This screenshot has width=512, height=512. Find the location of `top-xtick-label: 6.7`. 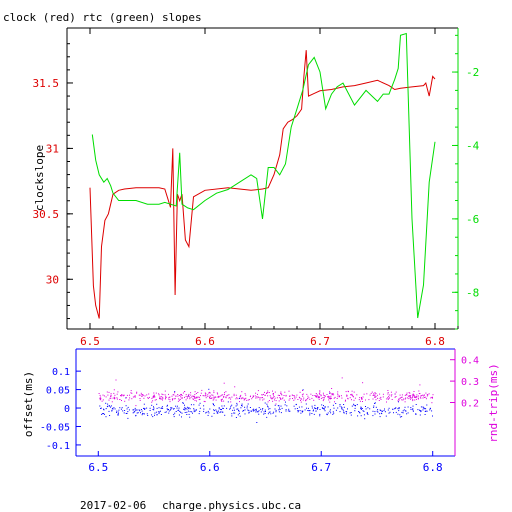

top-xtick-label: 6.7 is located at coordinates (320, 341).